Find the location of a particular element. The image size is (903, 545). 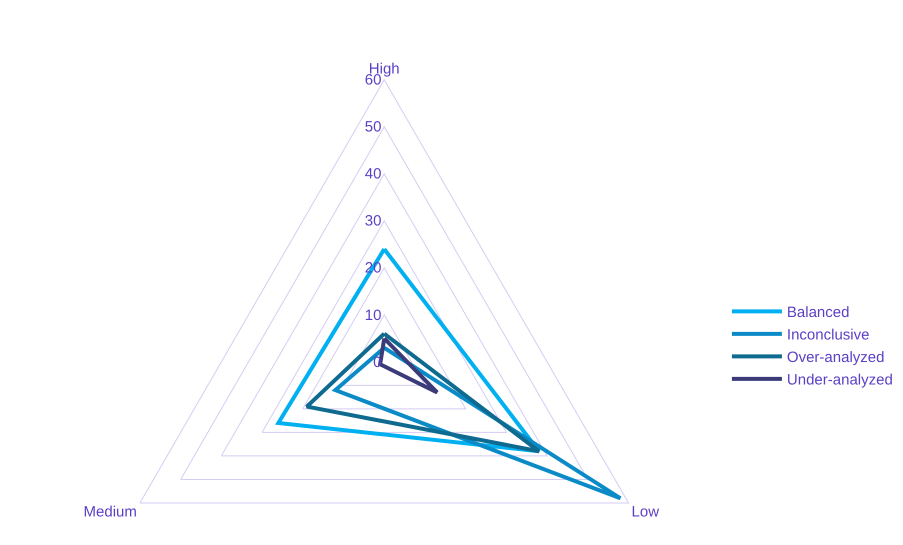

y-tick-label: 10 is located at coordinates (373, 315).